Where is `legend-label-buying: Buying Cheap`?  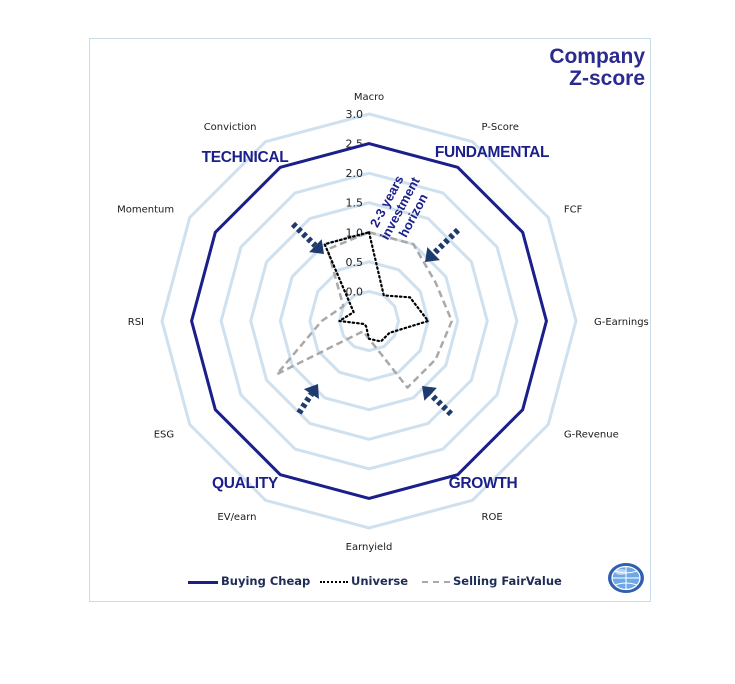 legend-label-buying: Buying Cheap is located at coordinates (266, 581).